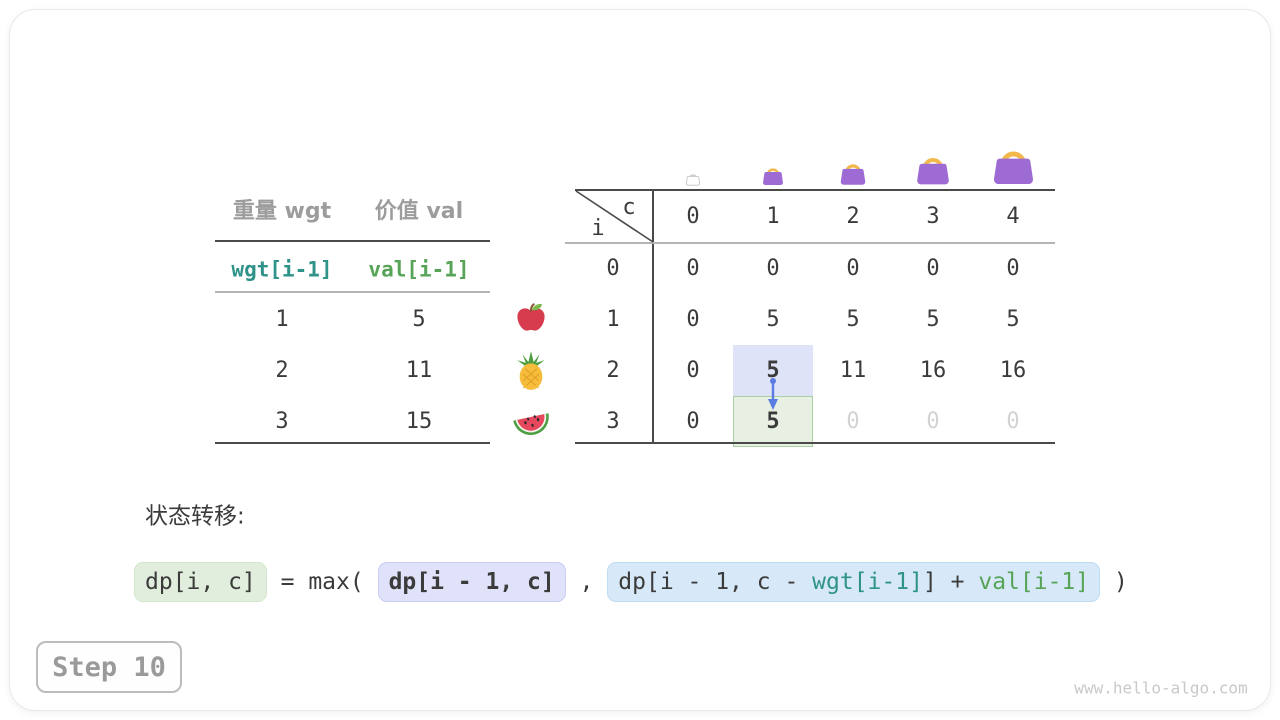 Image resolution: width=1280 pixels, height=720 pixels. I want to click on items-table-subheader-wgt: wgt[i-1], so click(282, 269).